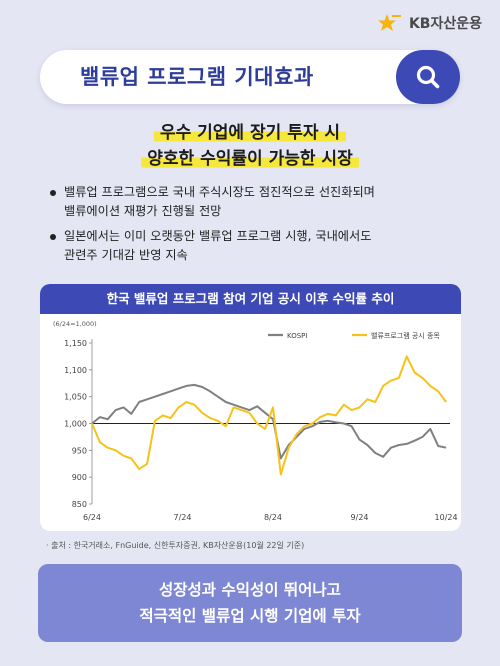 Image resolution: width=500 pixels, height=666 pixels. What do you see at coordinates (79, 477) in the screenshot?
I see `y-tick-label: 900` at bounding box center [79, 477].